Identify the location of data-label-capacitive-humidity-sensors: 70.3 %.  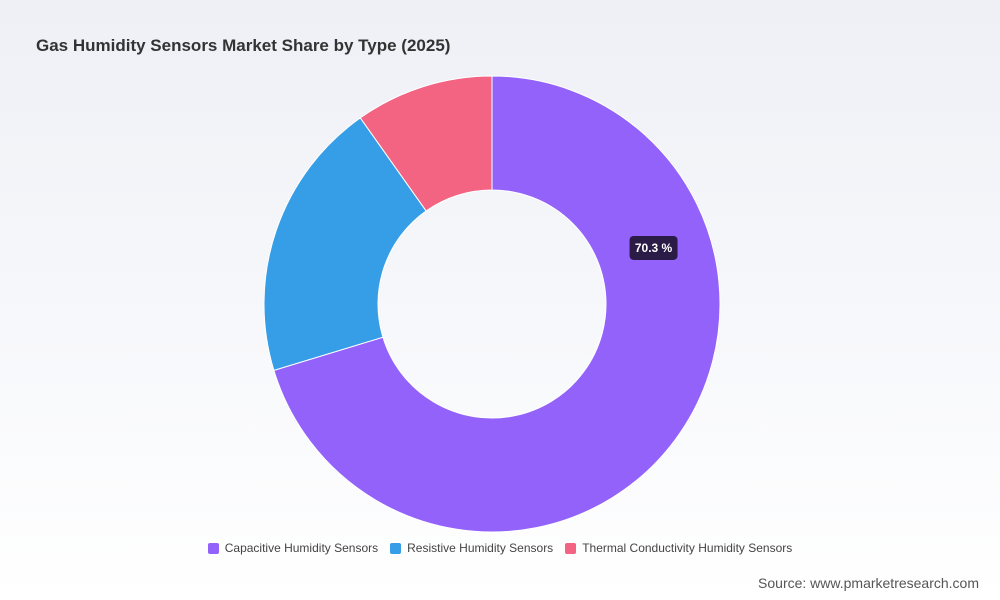
(653, 247).